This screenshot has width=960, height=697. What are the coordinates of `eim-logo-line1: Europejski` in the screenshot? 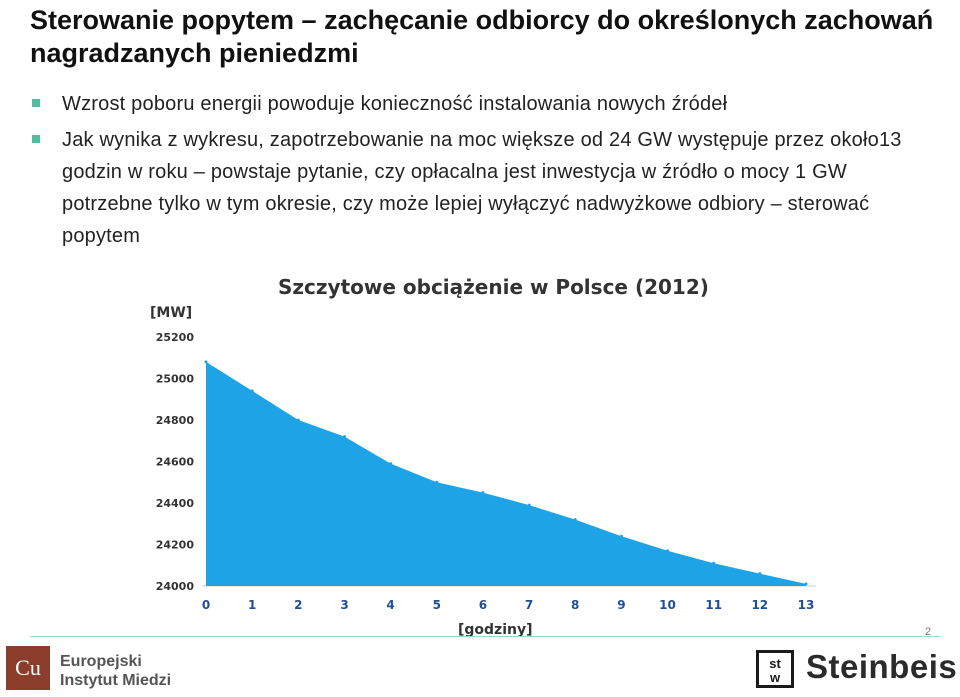 It's located at (101, 661).